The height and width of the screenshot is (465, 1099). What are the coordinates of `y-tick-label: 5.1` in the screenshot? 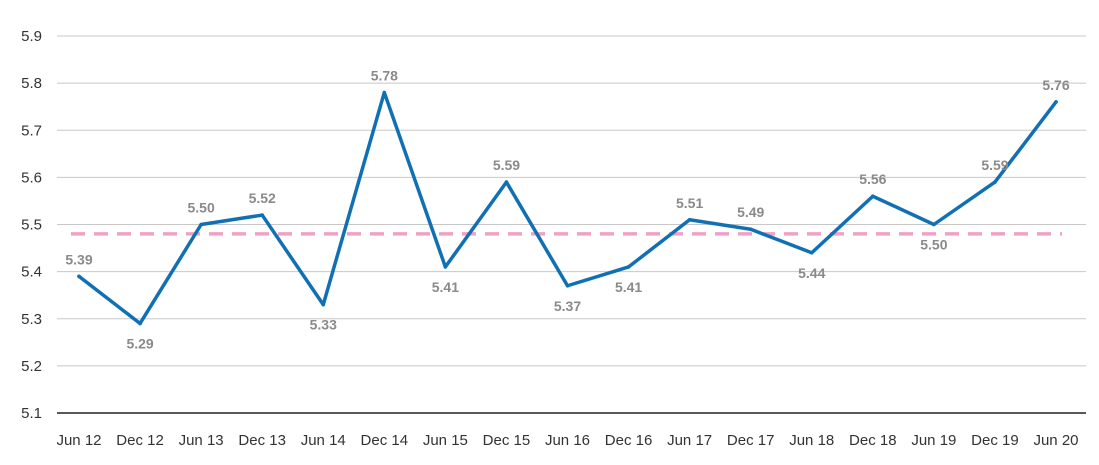 It's located at (31, 413).